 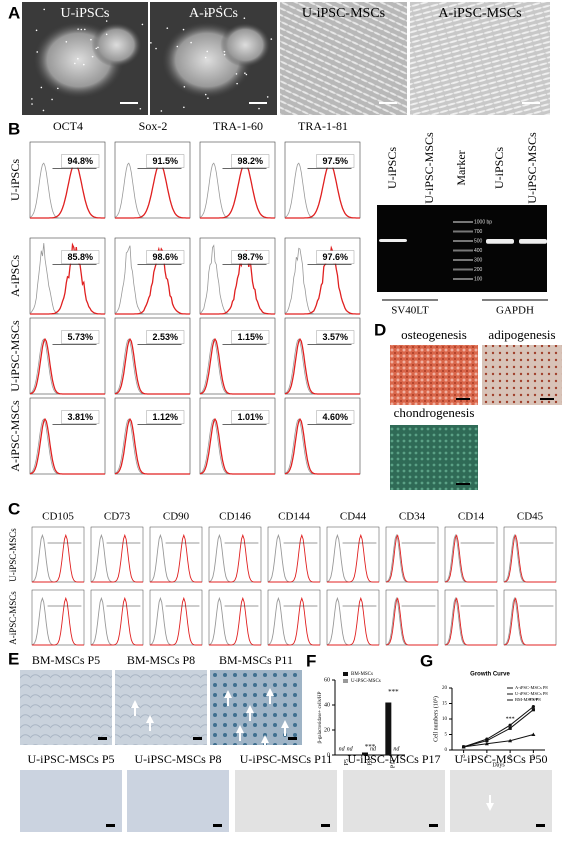 I want to click on percent-label: 97.5%, so click(x=335, y=161).